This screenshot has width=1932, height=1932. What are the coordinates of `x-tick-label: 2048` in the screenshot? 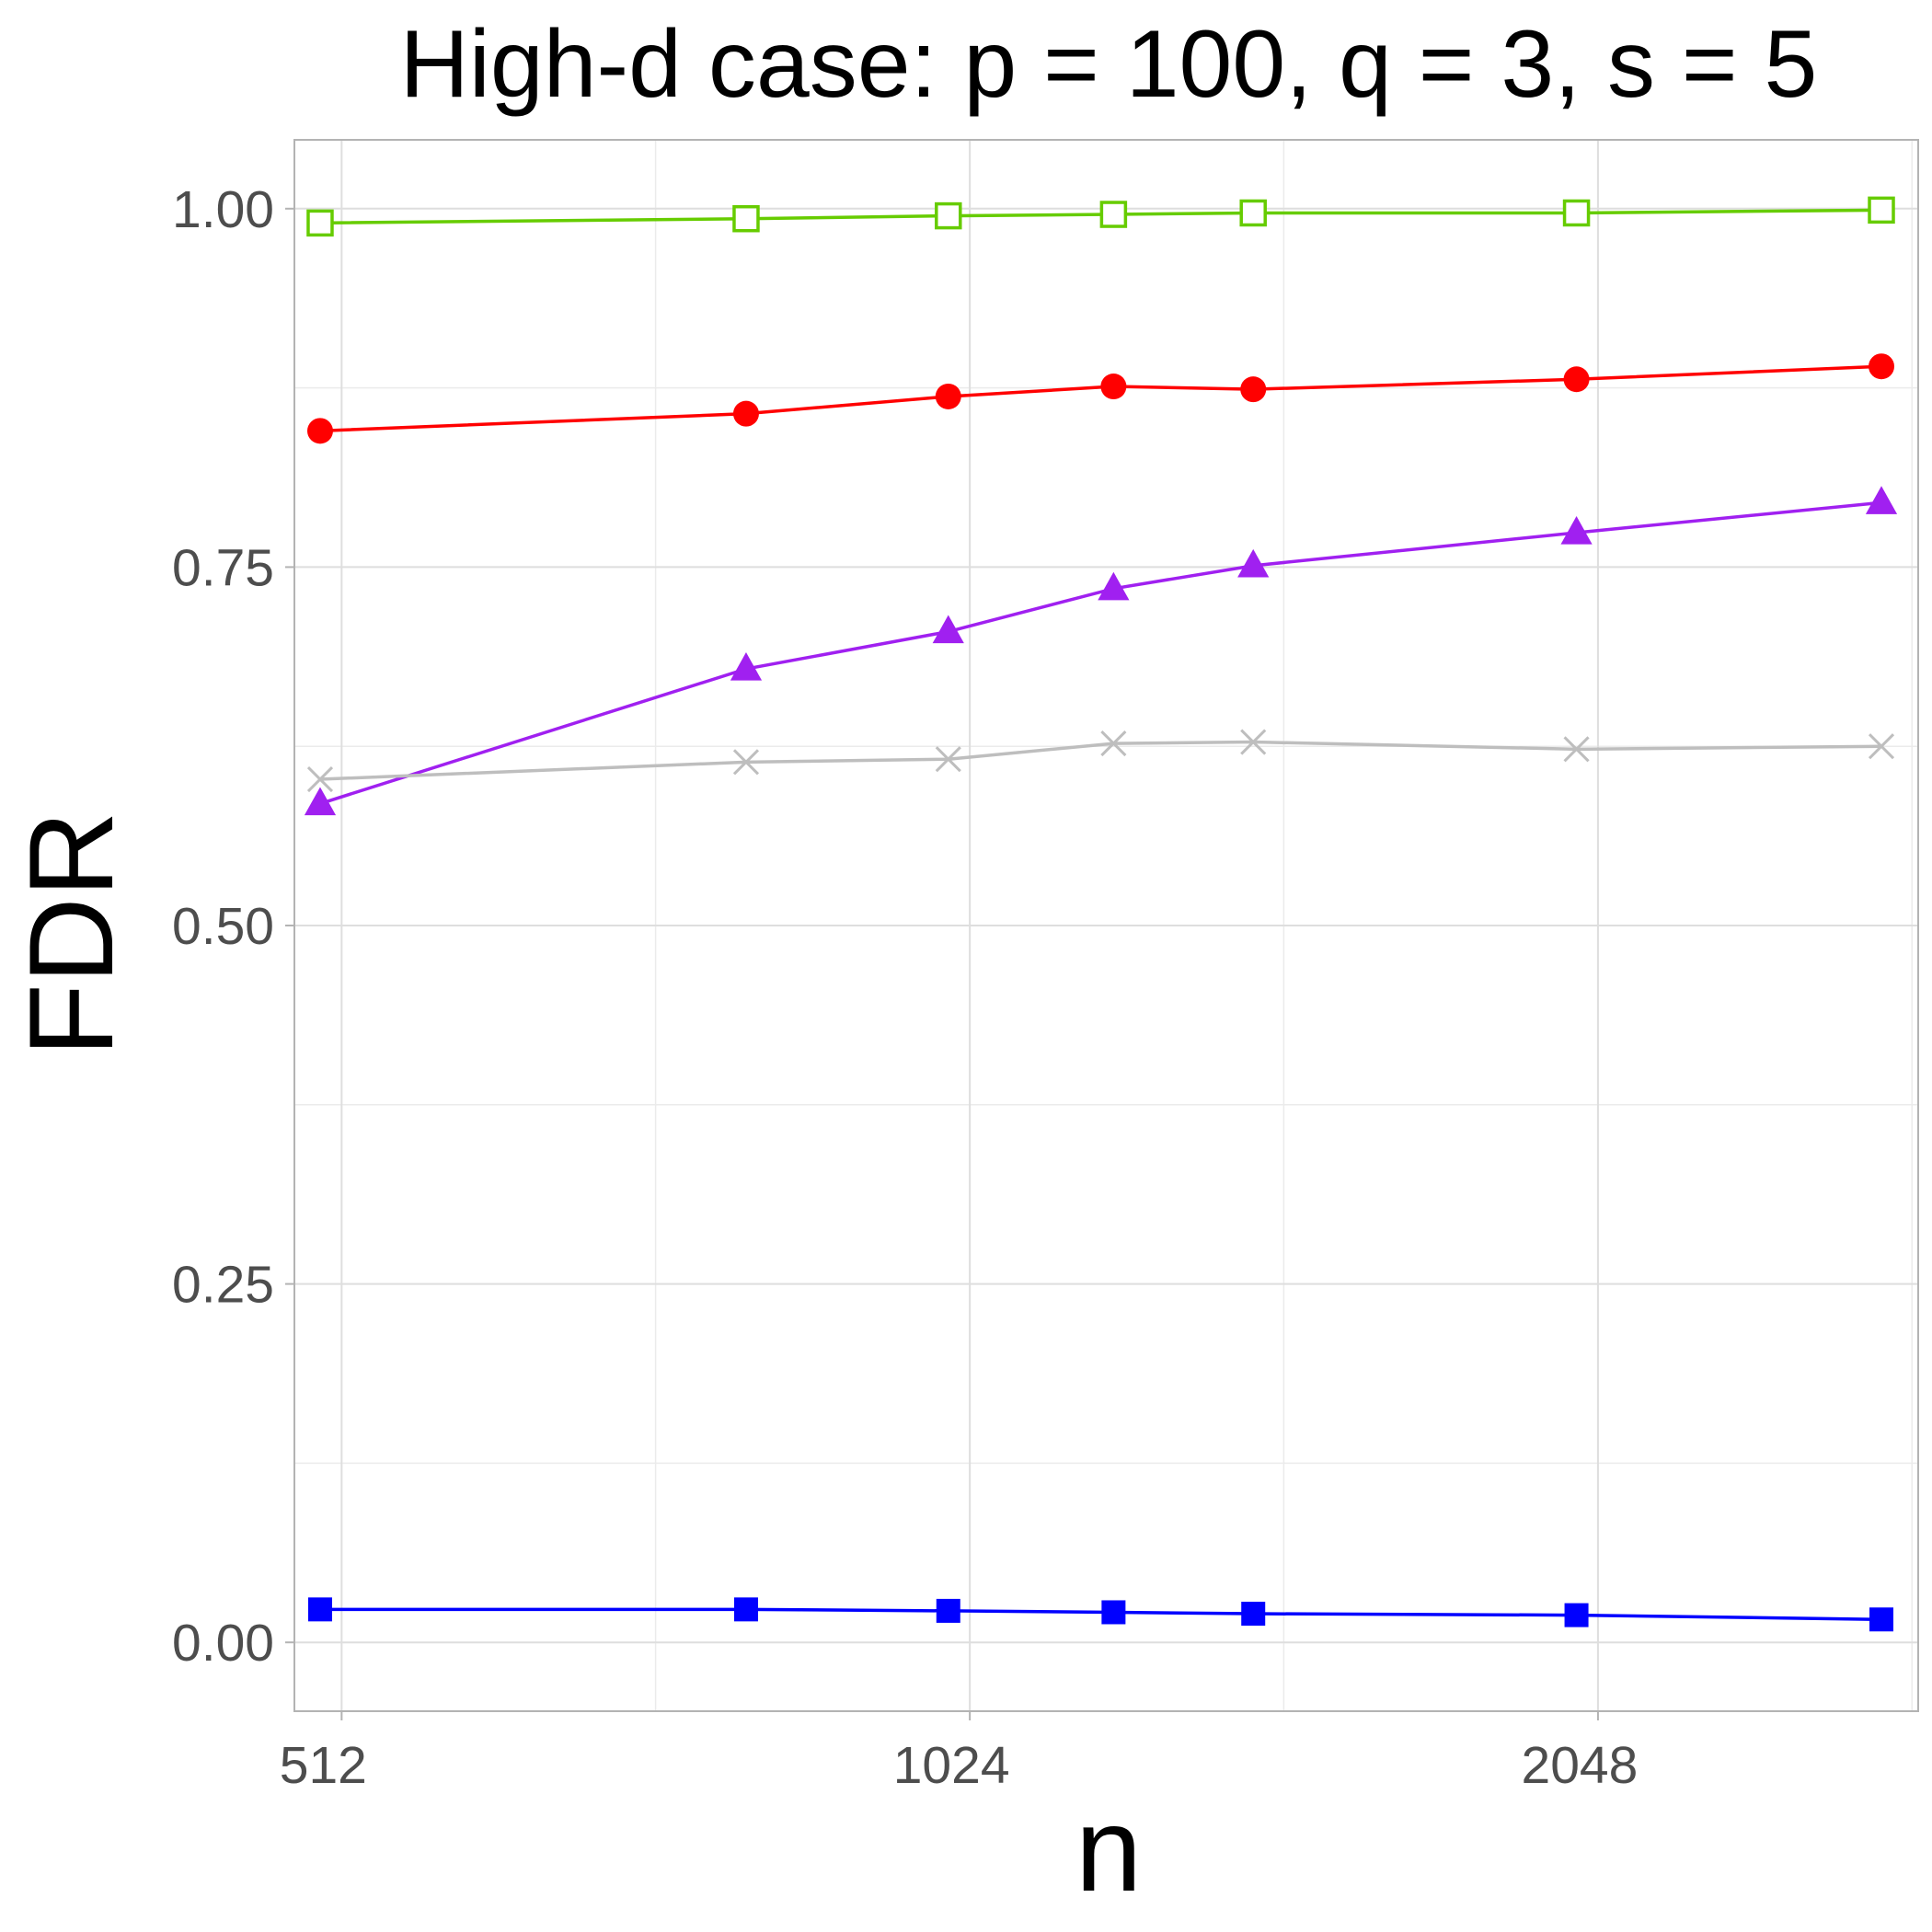 It's located at (1580, 1765).